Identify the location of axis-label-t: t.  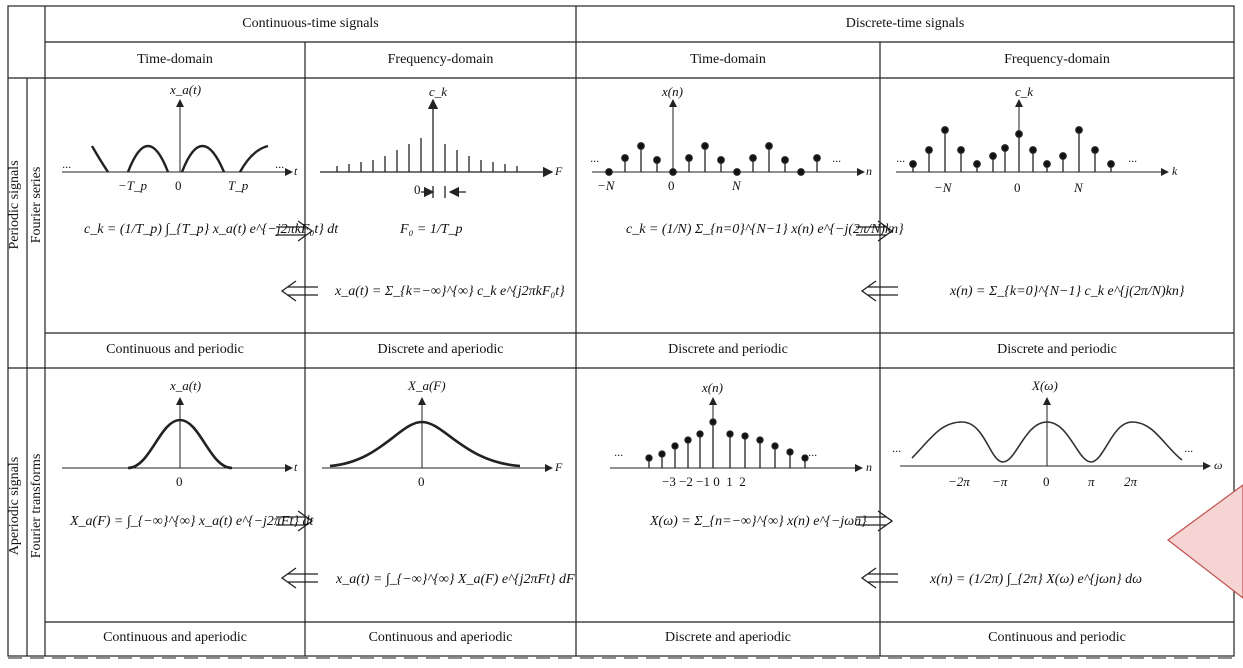
(296, 171).